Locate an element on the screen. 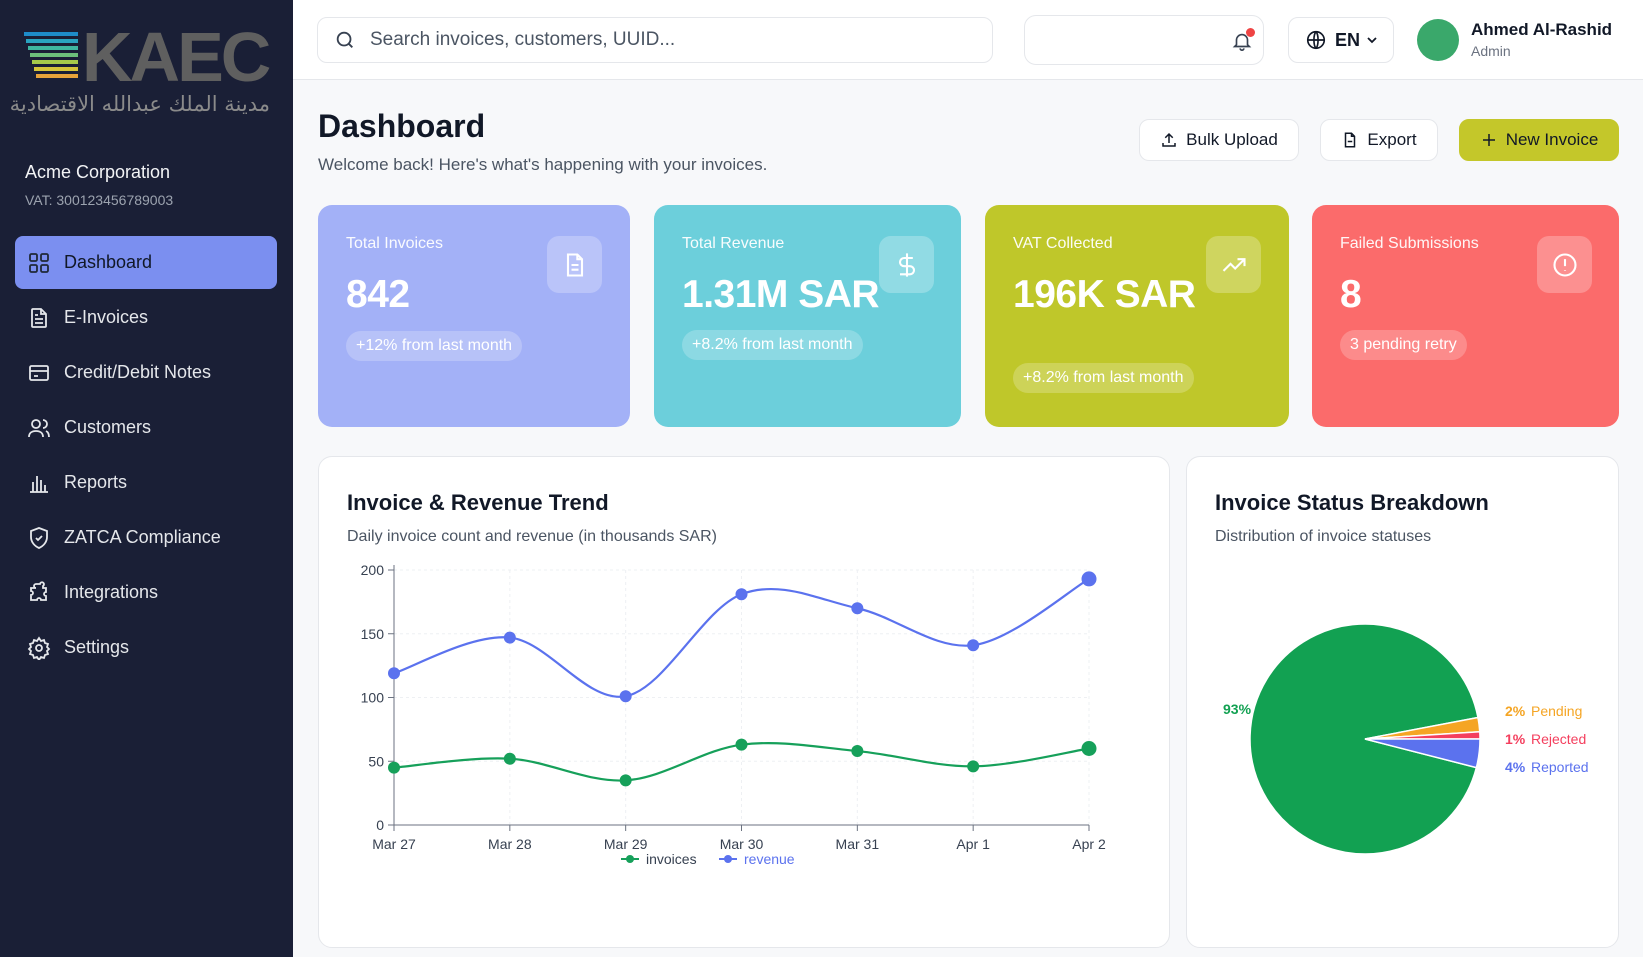 The height and width of the screenshot is (957, 1643). pie-slice-approved is located at coordinates (1364, 739).